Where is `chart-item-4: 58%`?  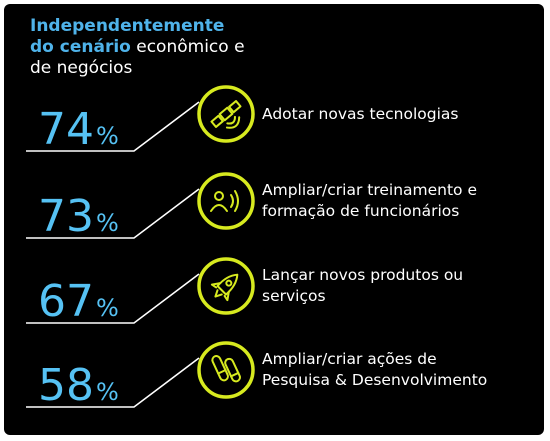
chart-item-4: 58% is located at coordinates (140, 376).